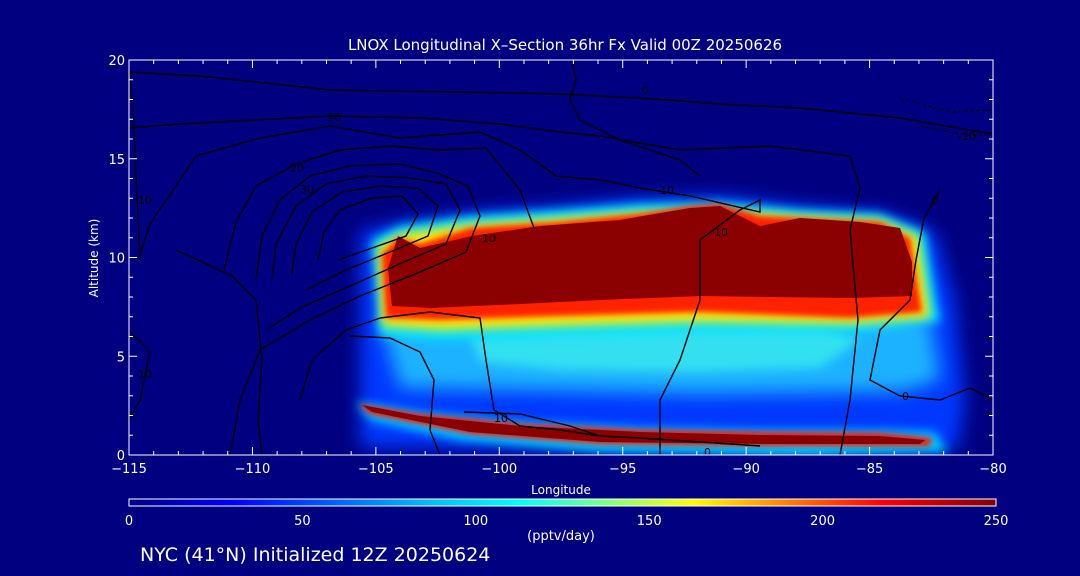 The height and width of the screenshot is (576, 1080). Describe the element at coordinates (665, 348) in the screenshot. I see `heatmap-mid-core` at that location.